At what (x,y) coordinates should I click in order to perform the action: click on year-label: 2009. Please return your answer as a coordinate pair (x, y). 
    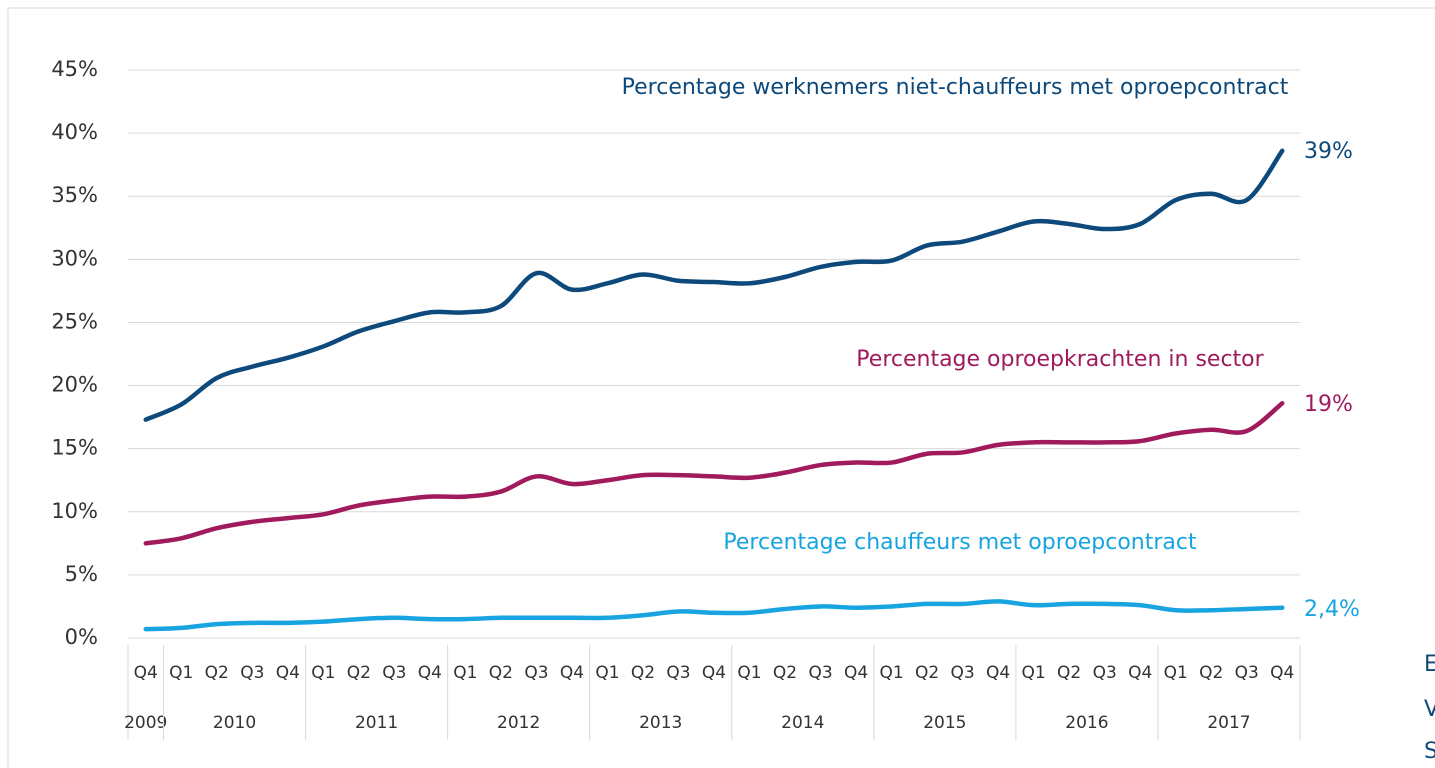
    Looking at the image, I should click on (145, 723).